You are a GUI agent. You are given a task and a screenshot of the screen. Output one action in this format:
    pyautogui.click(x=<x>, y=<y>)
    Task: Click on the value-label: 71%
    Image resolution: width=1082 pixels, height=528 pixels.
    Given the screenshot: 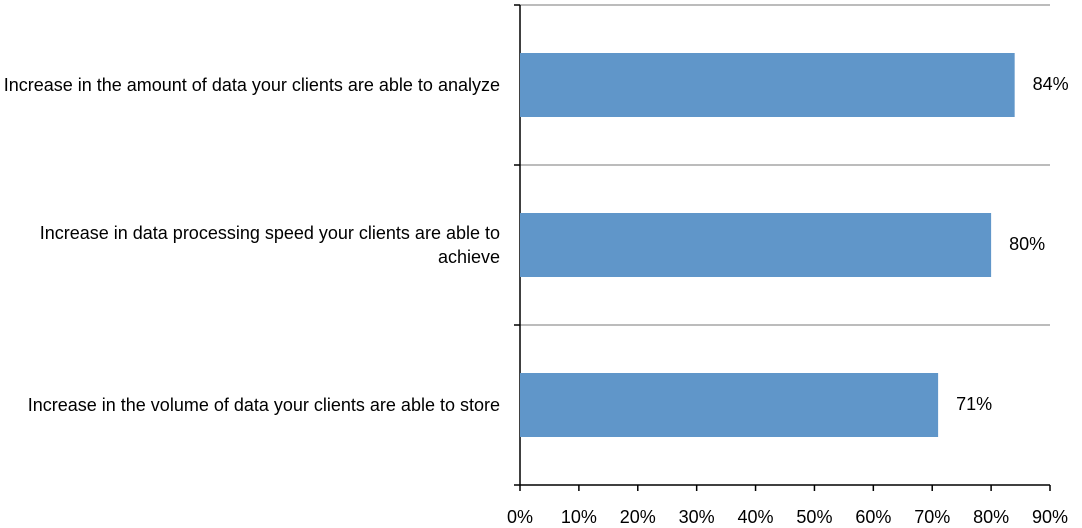 What is the action you would take?
    pyautogui.click(x=974, y=404)
    